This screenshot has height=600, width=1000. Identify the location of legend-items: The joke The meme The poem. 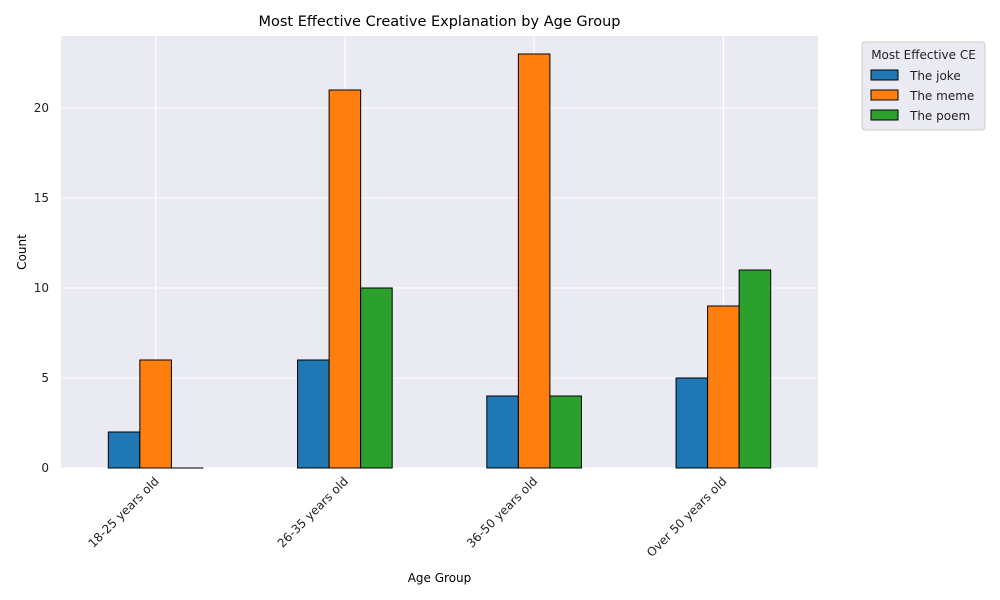
(922, 96).